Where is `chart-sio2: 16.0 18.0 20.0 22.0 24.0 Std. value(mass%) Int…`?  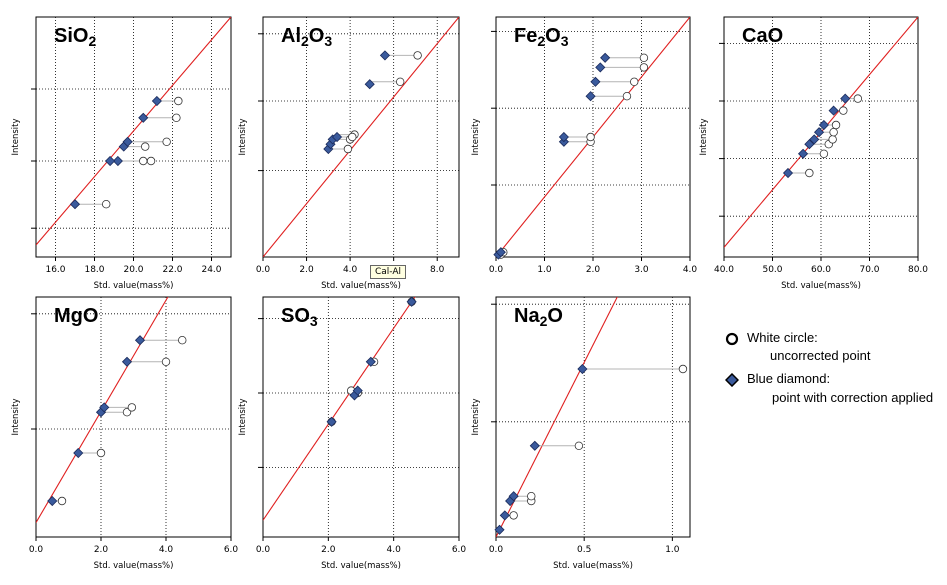 chart-sio2: 16.0 18.0 20.0 22.0 24.0 Std. value(mass%) Int… is located at coordinates (121, 153).